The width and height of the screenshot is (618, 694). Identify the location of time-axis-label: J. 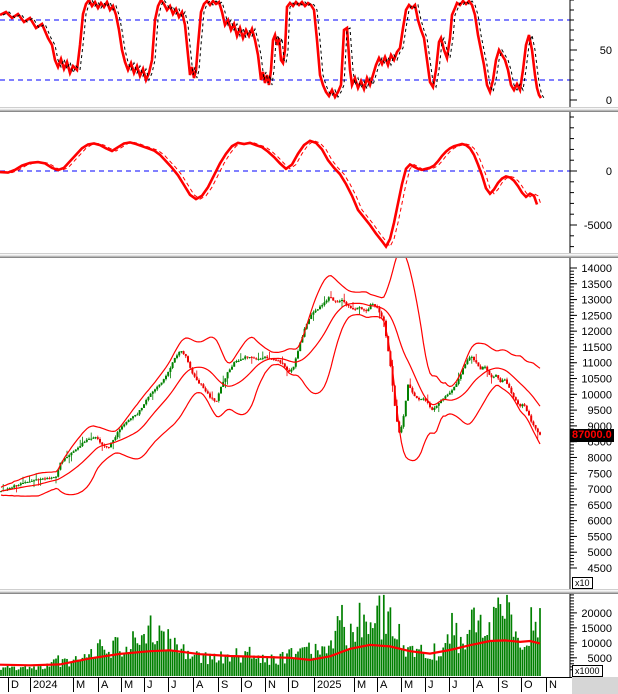
(150, 685).